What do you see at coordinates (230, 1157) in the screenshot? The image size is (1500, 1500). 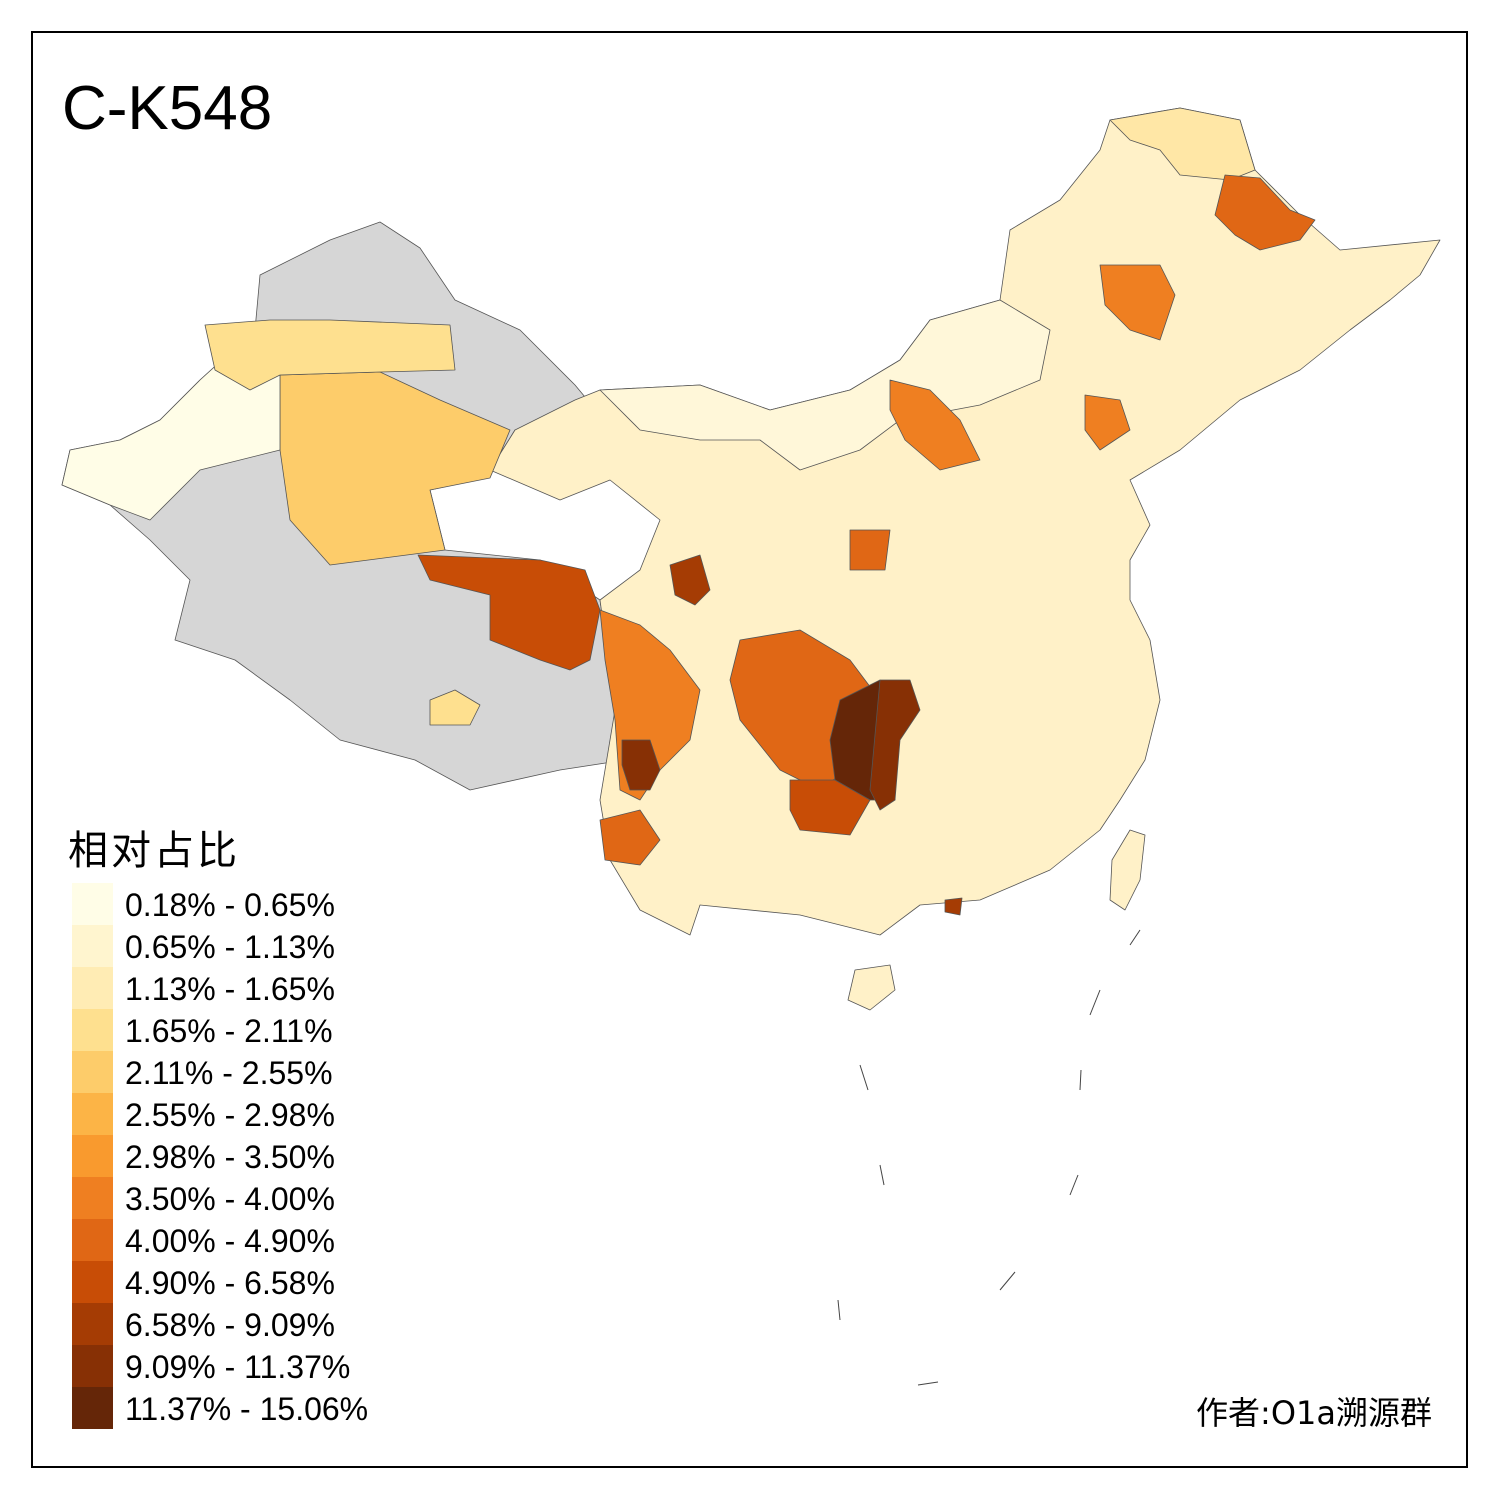 I see `legend-label: 2.98% - 3.50%` at bounding box center [230, 1157].